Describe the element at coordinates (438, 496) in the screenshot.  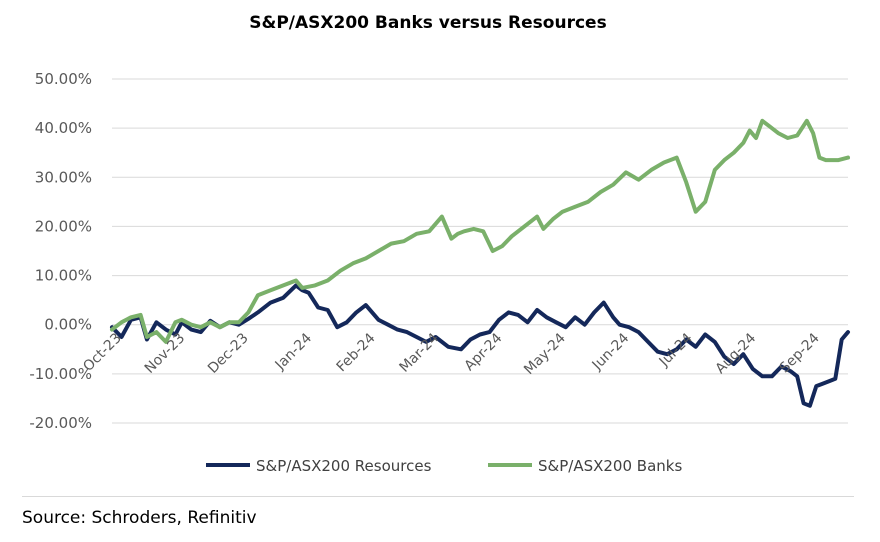
I see `divider` at that location.